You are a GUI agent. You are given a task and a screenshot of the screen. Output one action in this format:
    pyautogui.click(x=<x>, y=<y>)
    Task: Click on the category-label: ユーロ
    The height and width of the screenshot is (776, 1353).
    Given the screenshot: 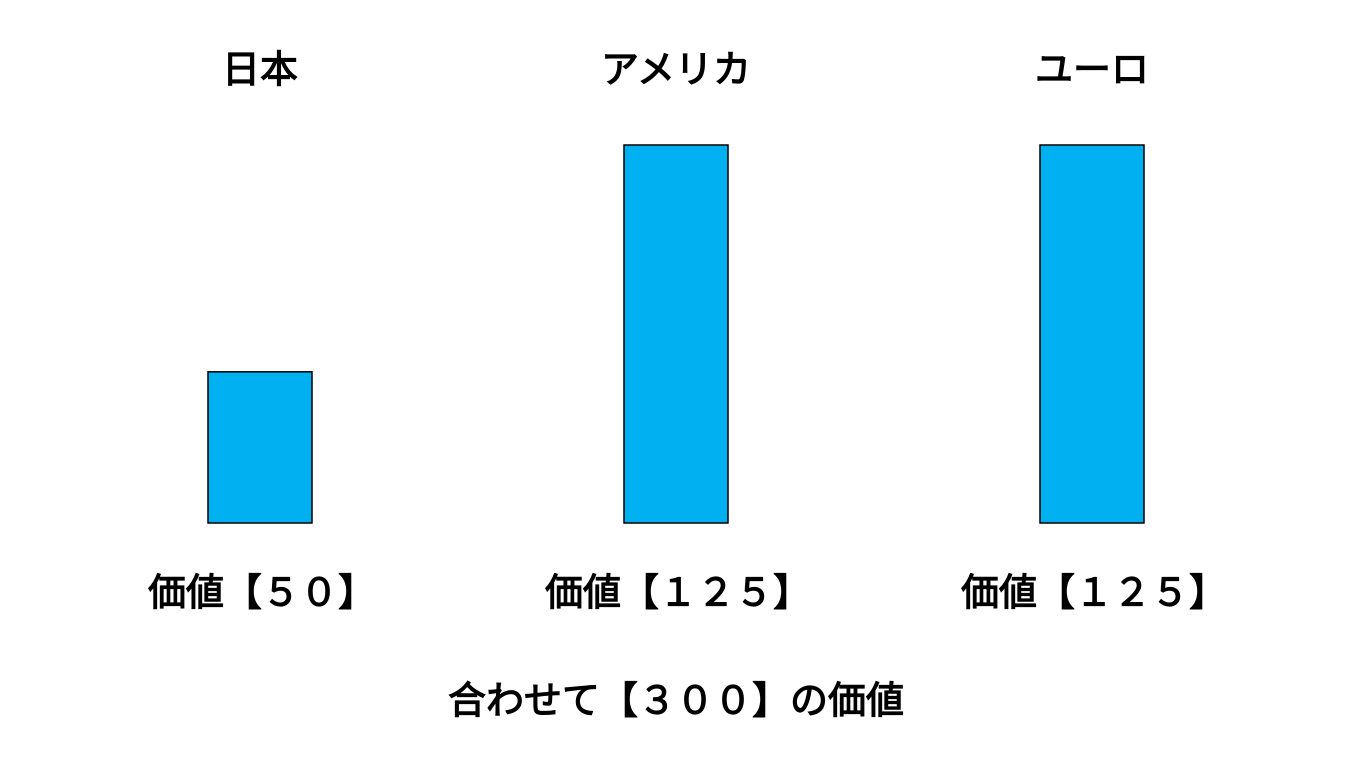 What is the action you would take?
    pyautogui.click(x=1092, y=70)
    